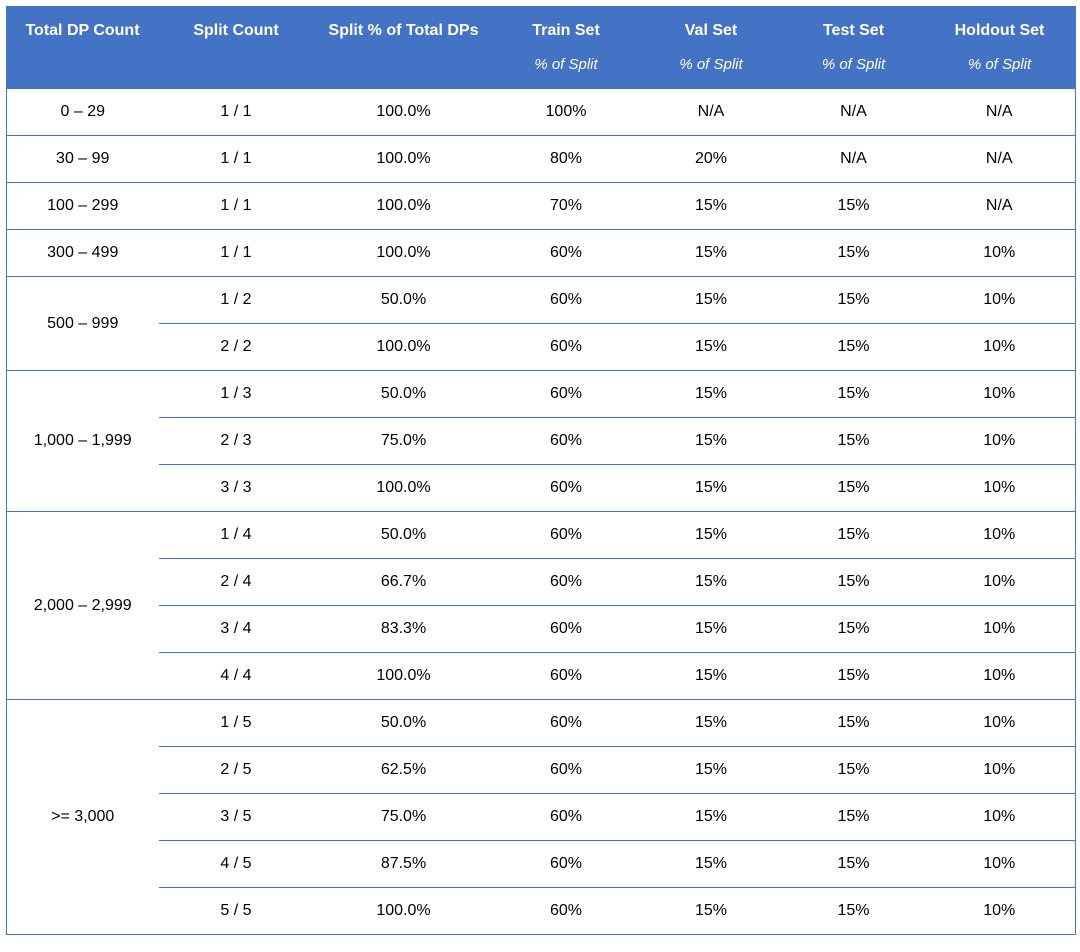 Image resolution: width=1080 pixels, height=952 pixels. Describe the element at coordinates (82, 112) in the screenshot. I see `total-dp-count-cell: 0 – 29` at that location.